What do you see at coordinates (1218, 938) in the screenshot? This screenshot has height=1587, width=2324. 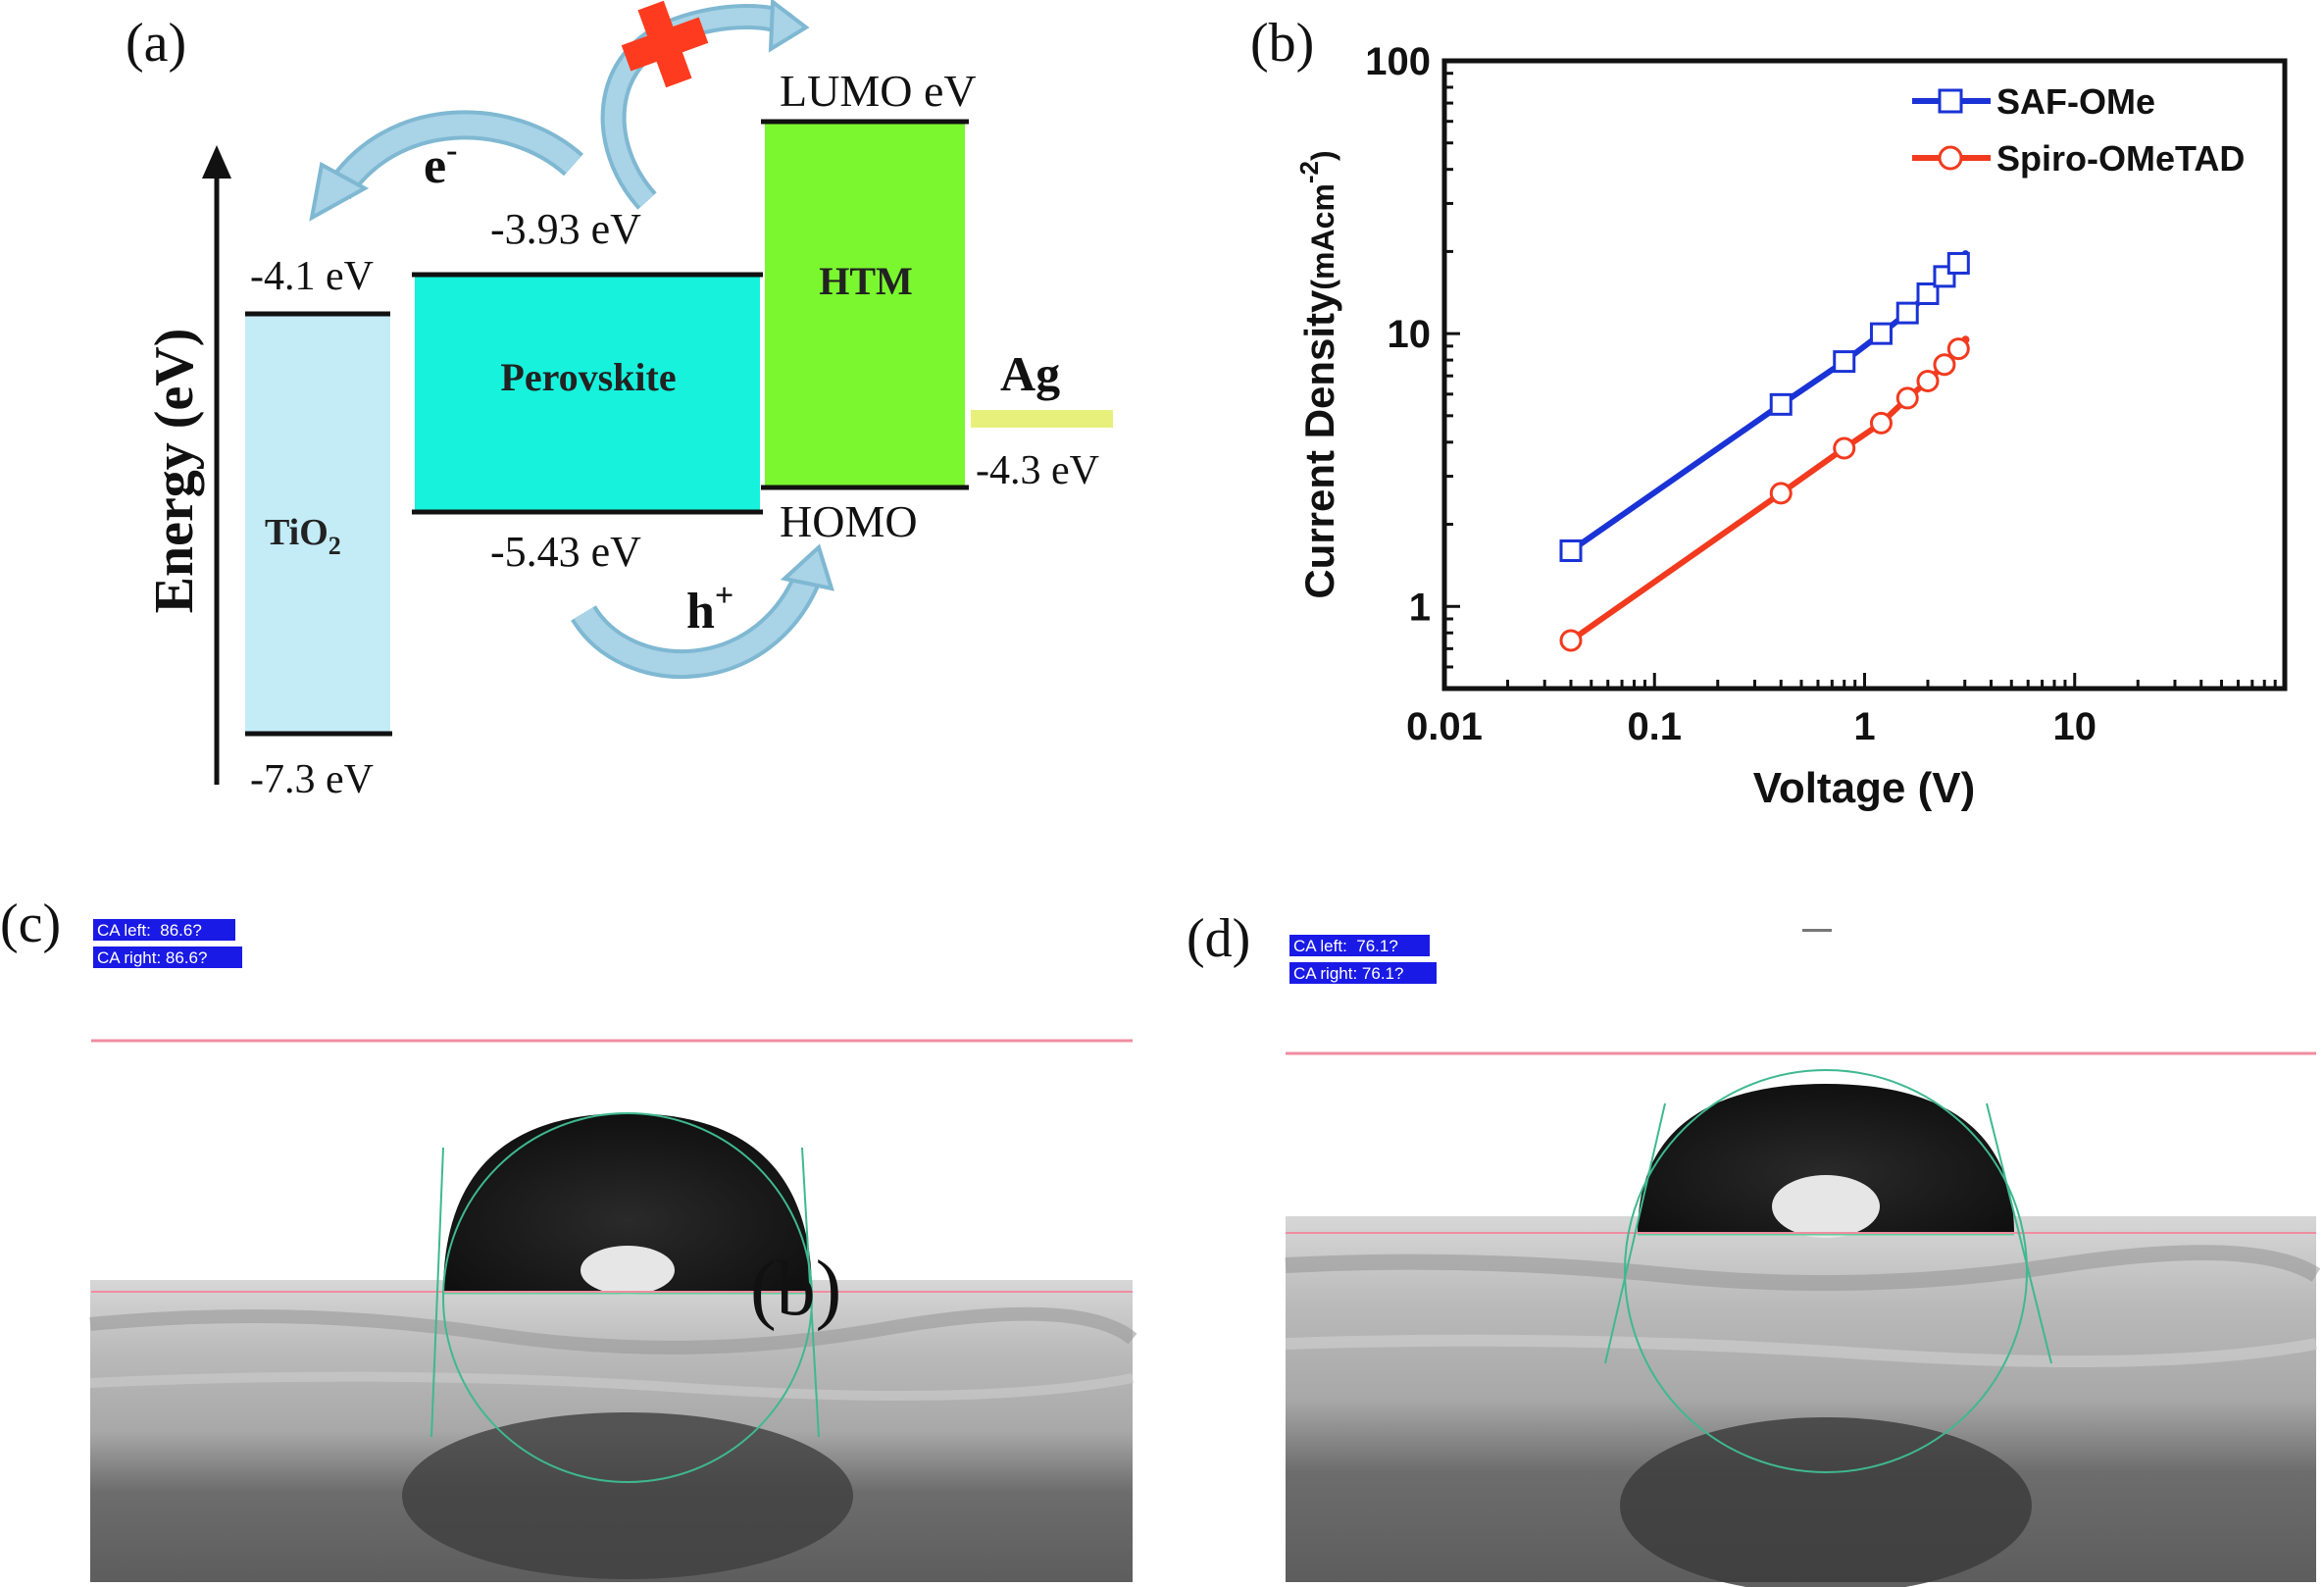 I see `panel-d-label: (d)` at bounding box center [1218, 938].